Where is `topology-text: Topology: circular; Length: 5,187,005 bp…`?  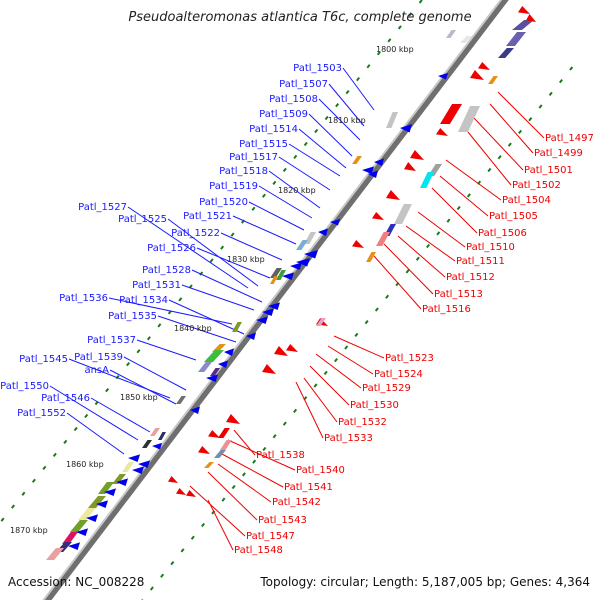
topology-text: Topology: circular; Length: 5,187,005 bp… is located at coordinates (424, 582).